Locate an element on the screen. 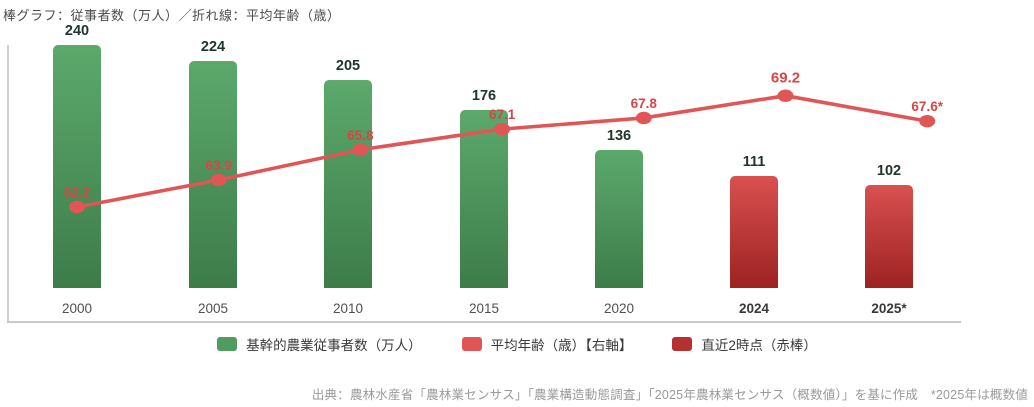  line-point-label: 67.8 is located at coordinates (644, 103).